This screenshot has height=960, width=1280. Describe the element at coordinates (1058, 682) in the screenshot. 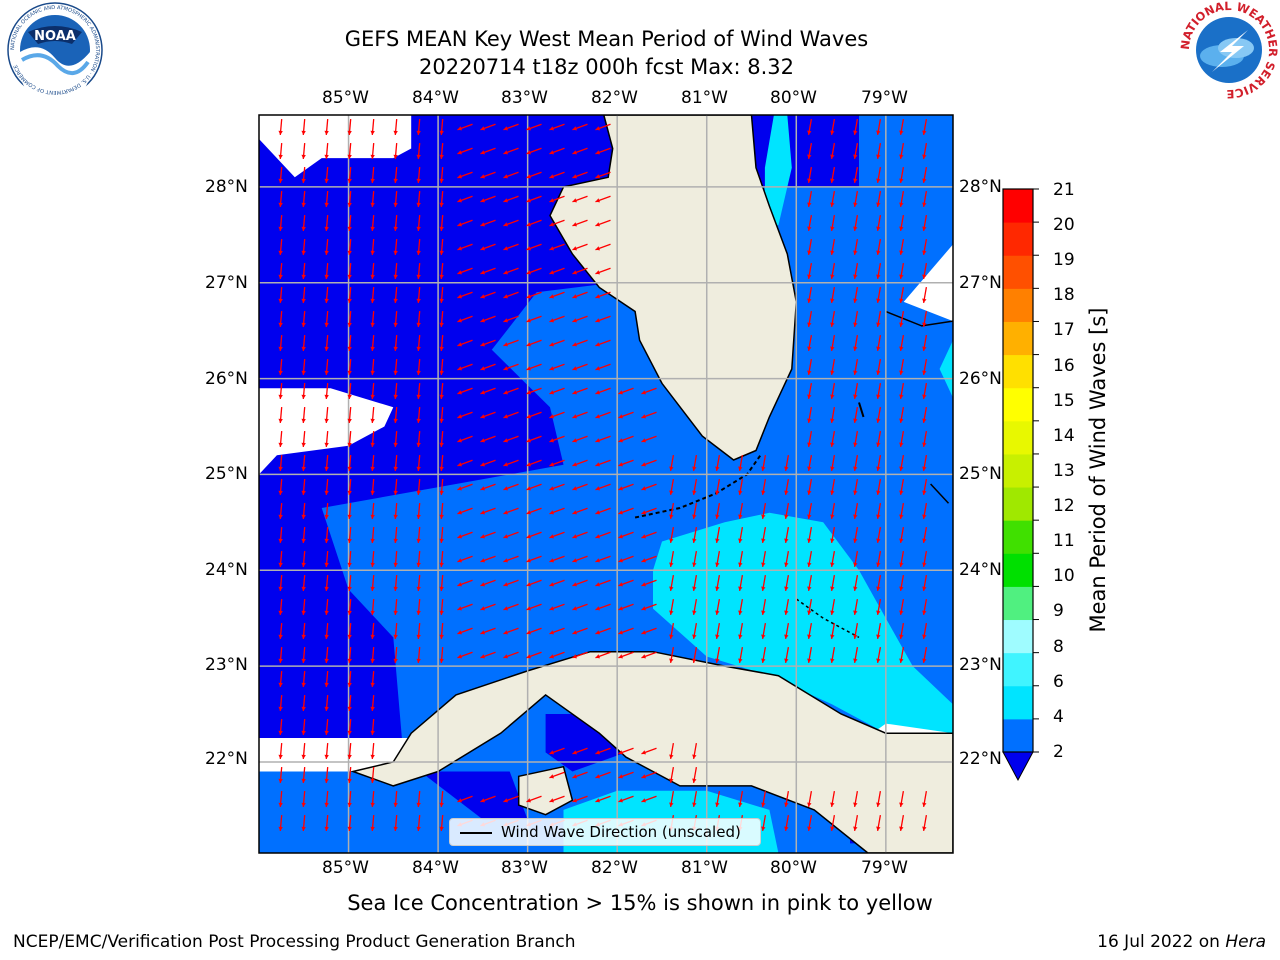

I see `colorbar-tick: 6` at that location.